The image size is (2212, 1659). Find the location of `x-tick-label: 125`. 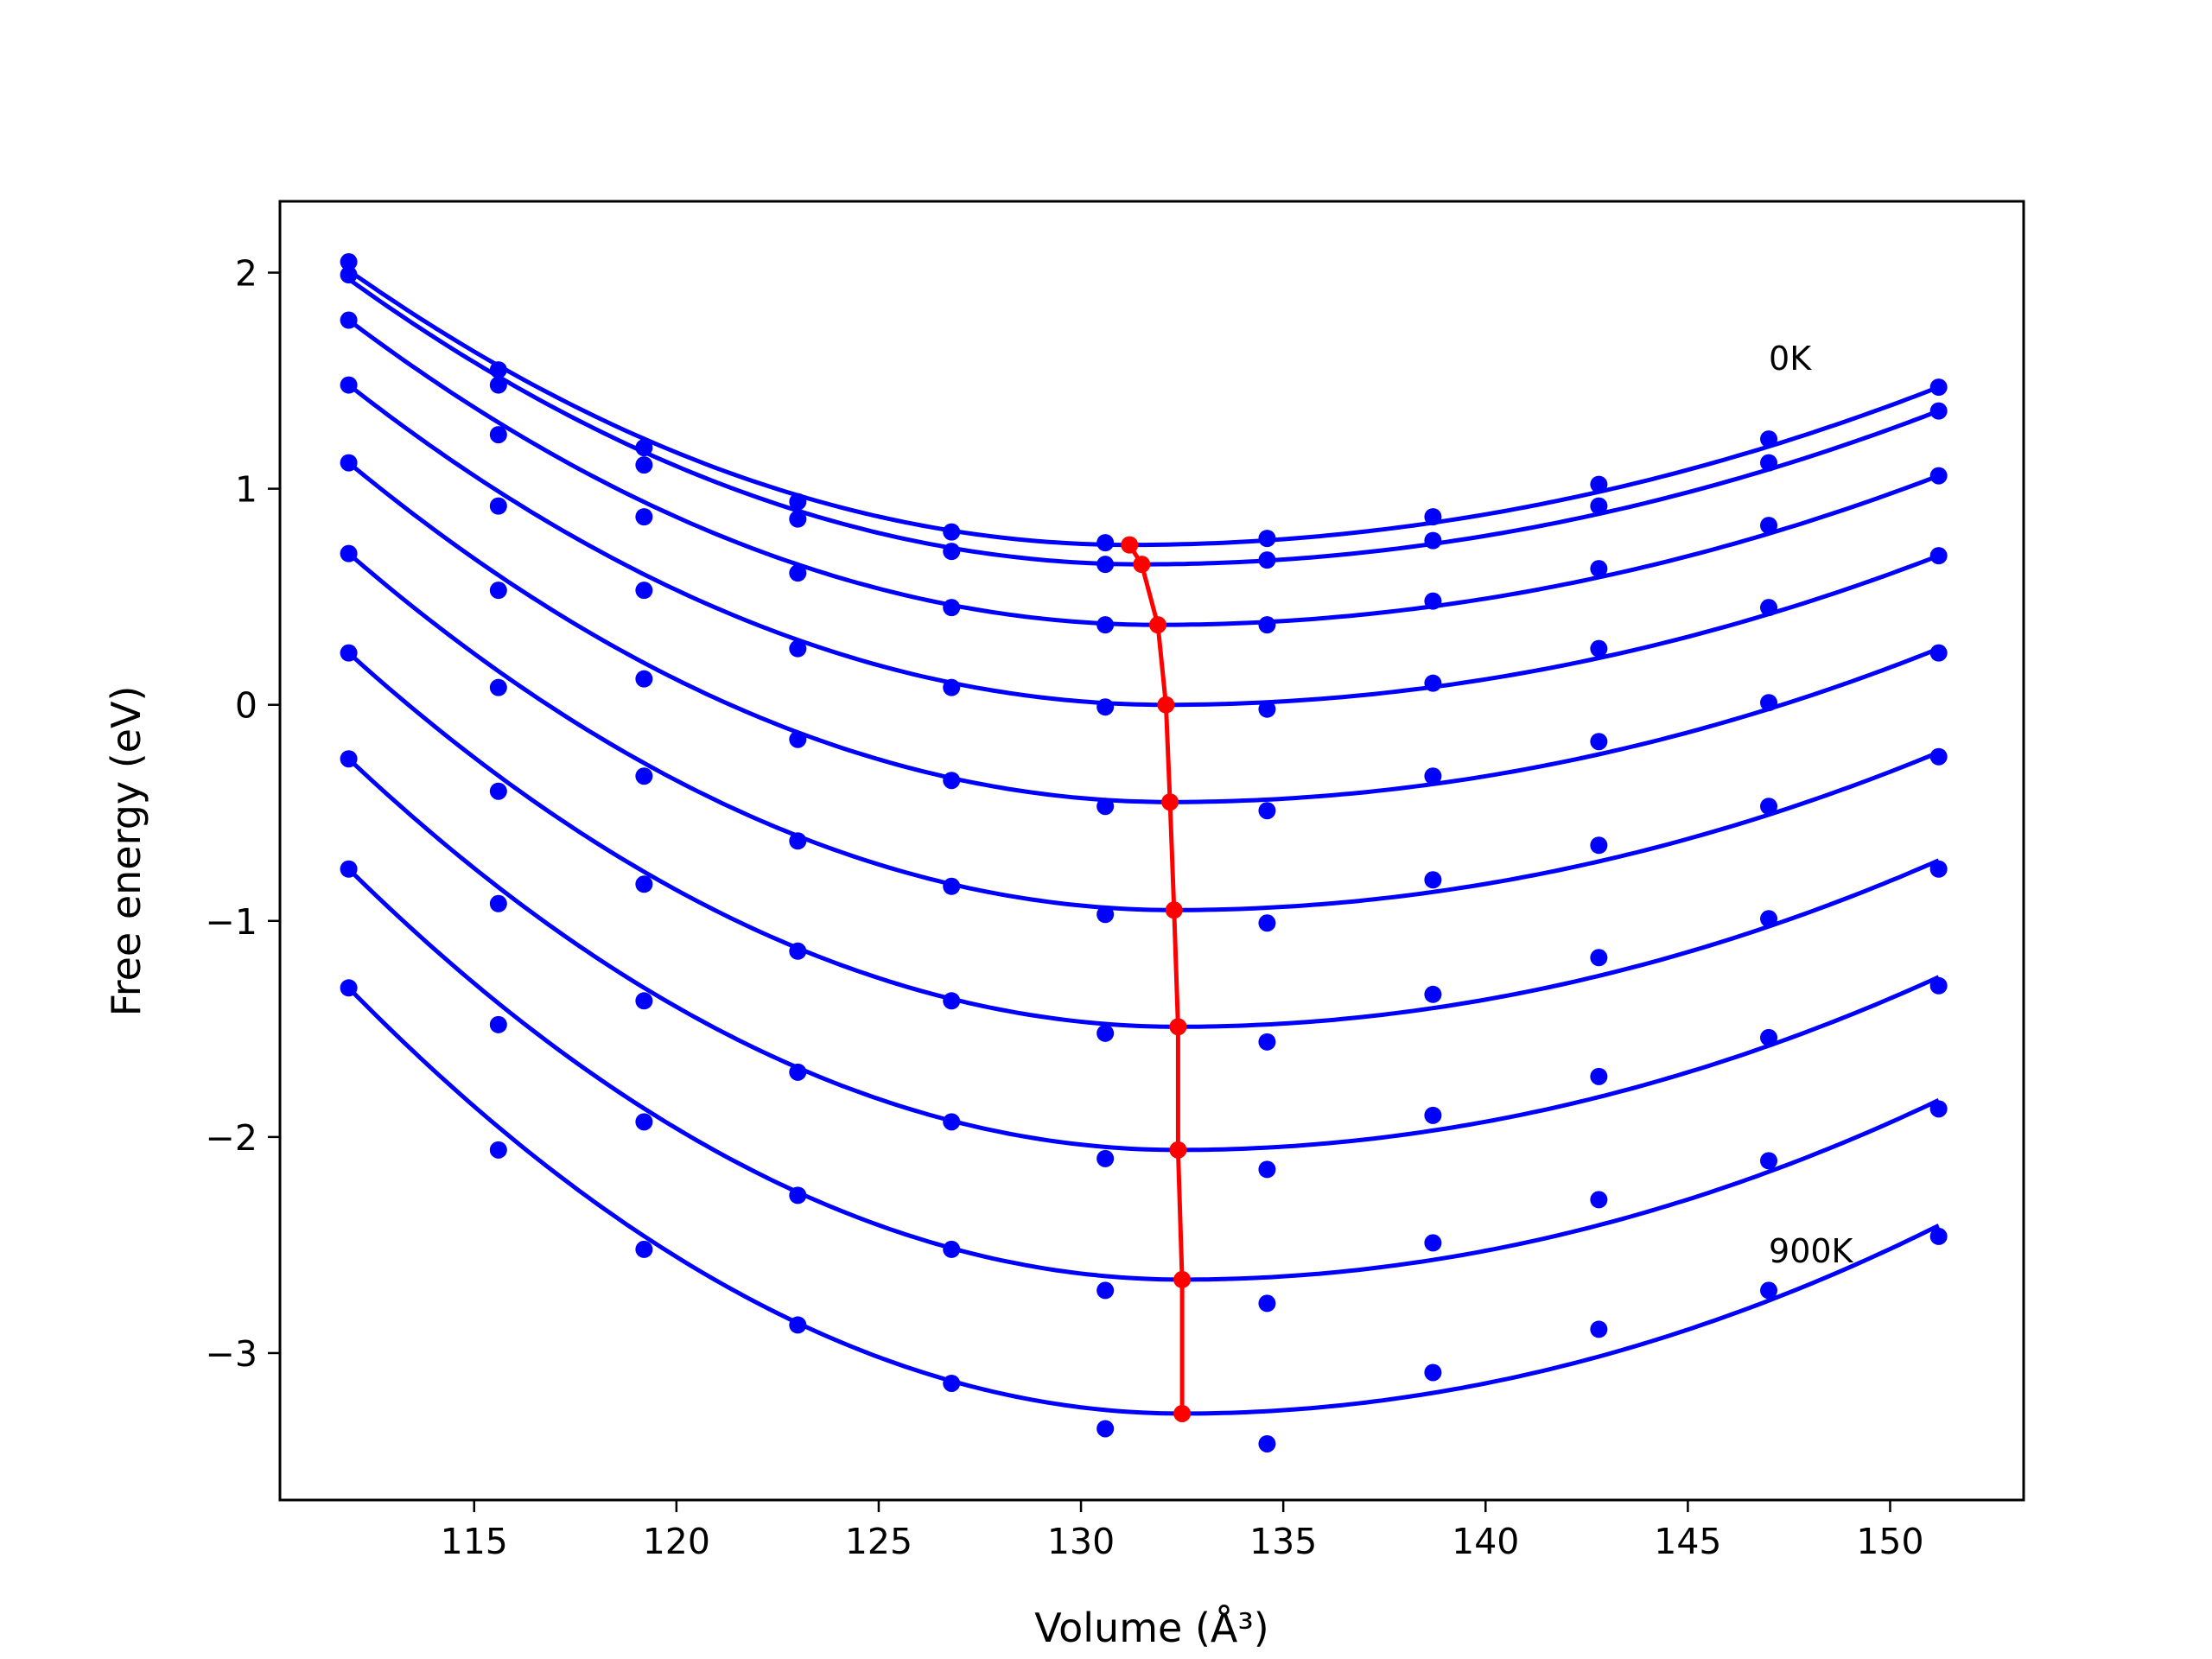

x-tick-label: 125 is located at coordinates (878, 1541).